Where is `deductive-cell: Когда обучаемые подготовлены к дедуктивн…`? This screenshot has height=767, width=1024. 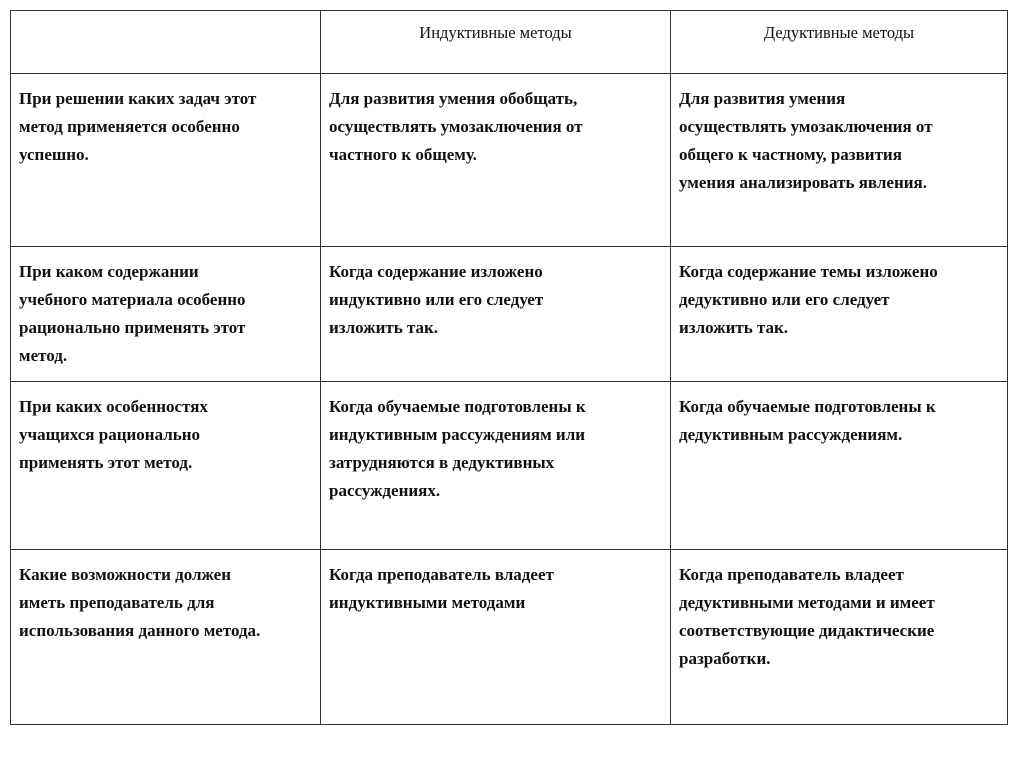
deductive-cell: Когда обучаемые подготовлены к дедуктивн… is located at coordinates (839, 465).